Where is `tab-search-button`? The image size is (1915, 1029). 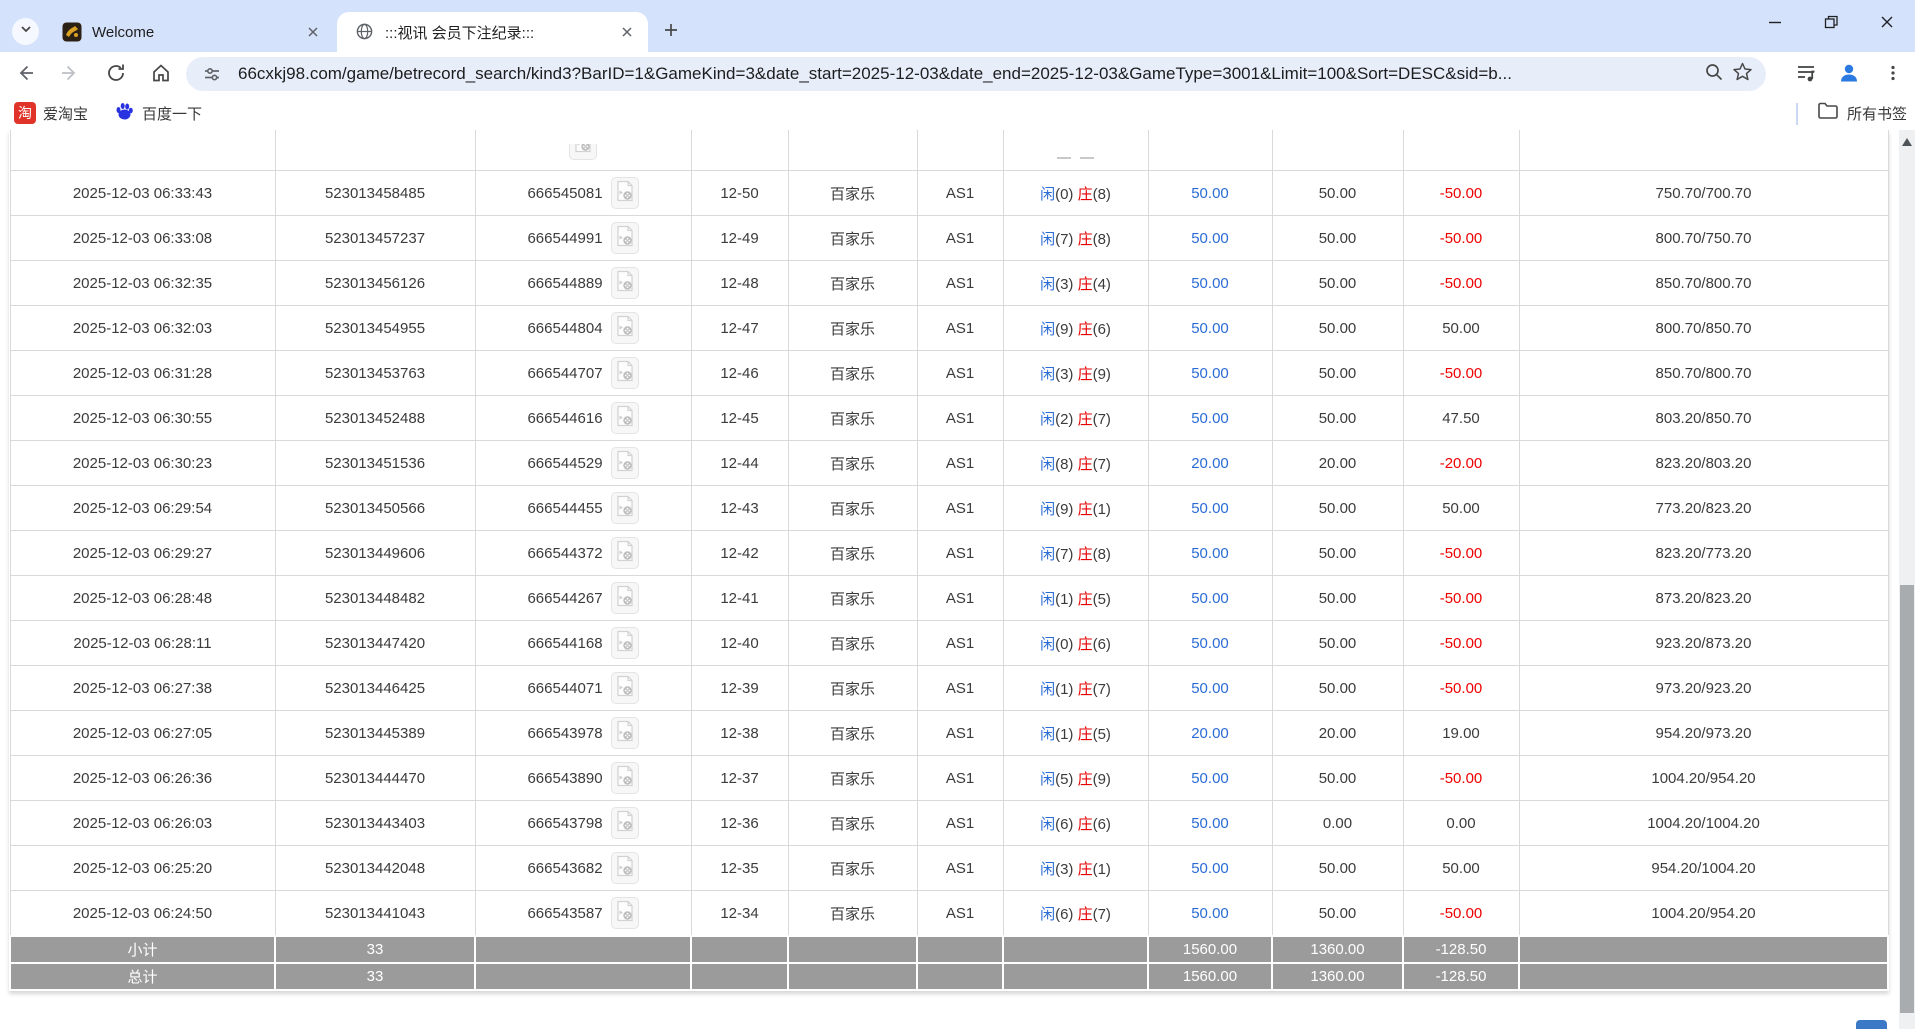
tab-search-button is located at coordinates (25, 31).